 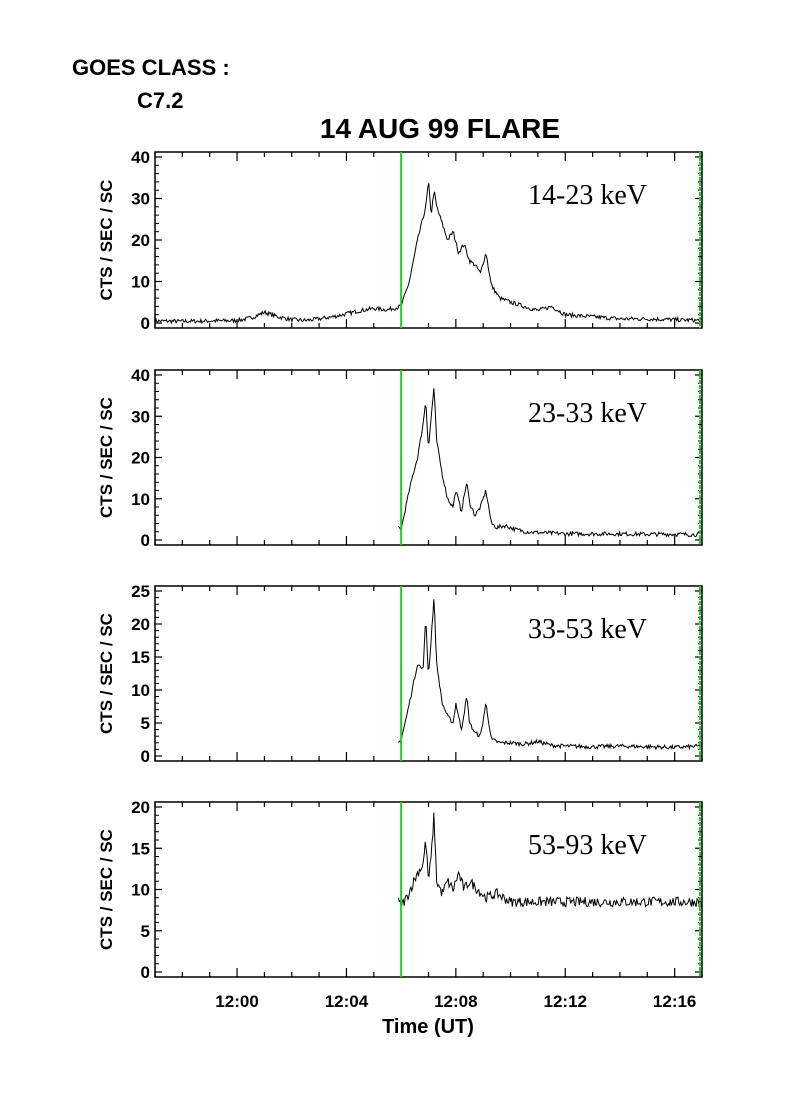 What do you see at coordinates (347, 1001) in the screenshot?
I see `x-tick-label: 12:04` at bounding box center [347, 1001].